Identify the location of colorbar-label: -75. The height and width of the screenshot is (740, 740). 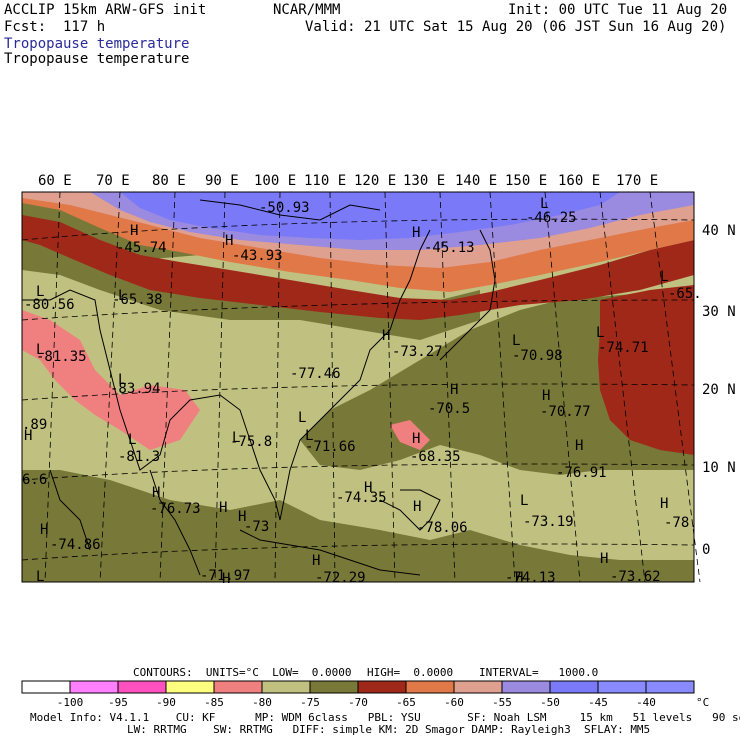
(310, 702).